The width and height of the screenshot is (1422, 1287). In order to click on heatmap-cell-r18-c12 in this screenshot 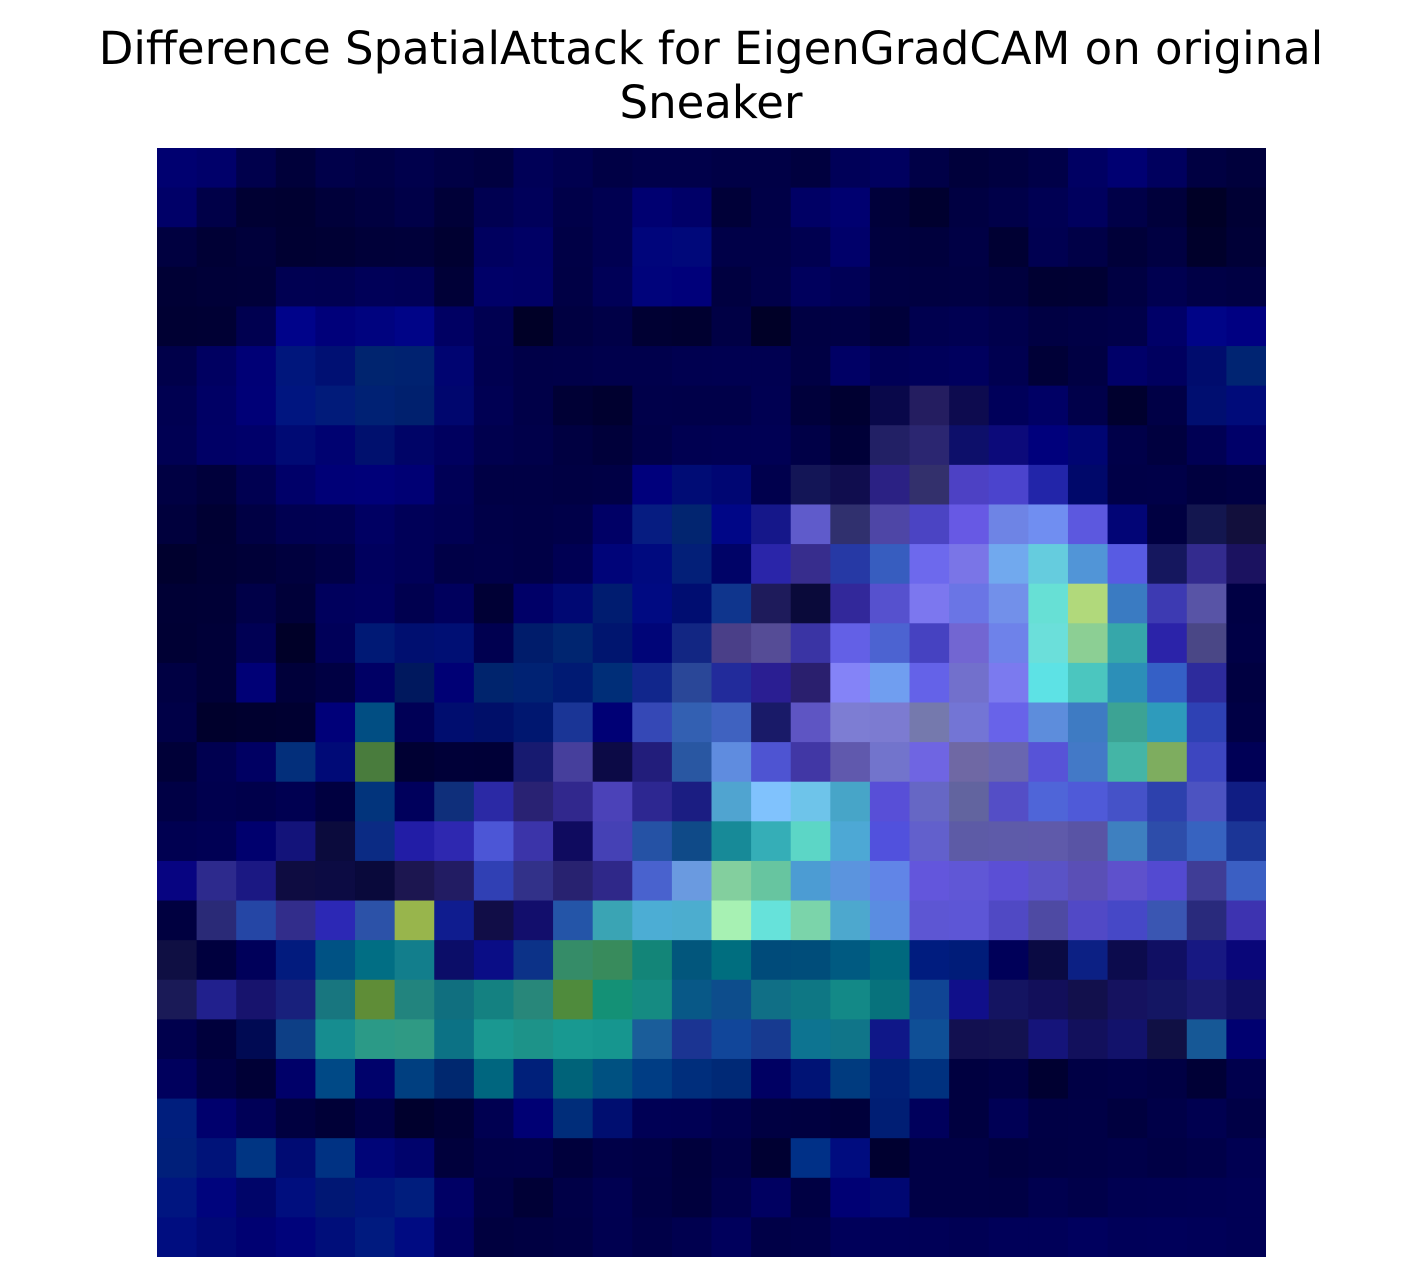, I will do `click(652, 881)`.